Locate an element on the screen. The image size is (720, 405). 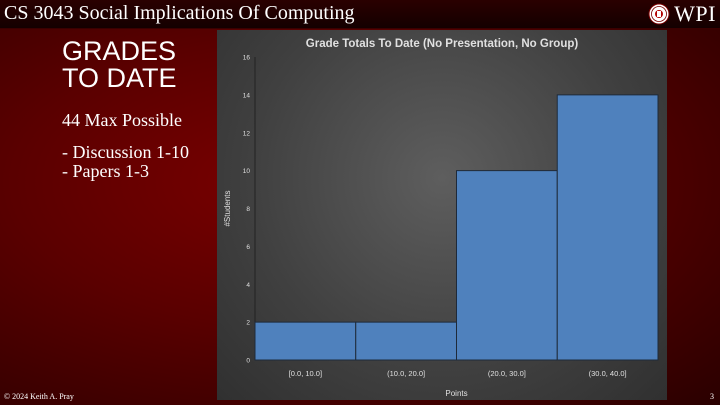
copyright-text: © 2024 Keith A. Pray is located at coordinates (39, 396).